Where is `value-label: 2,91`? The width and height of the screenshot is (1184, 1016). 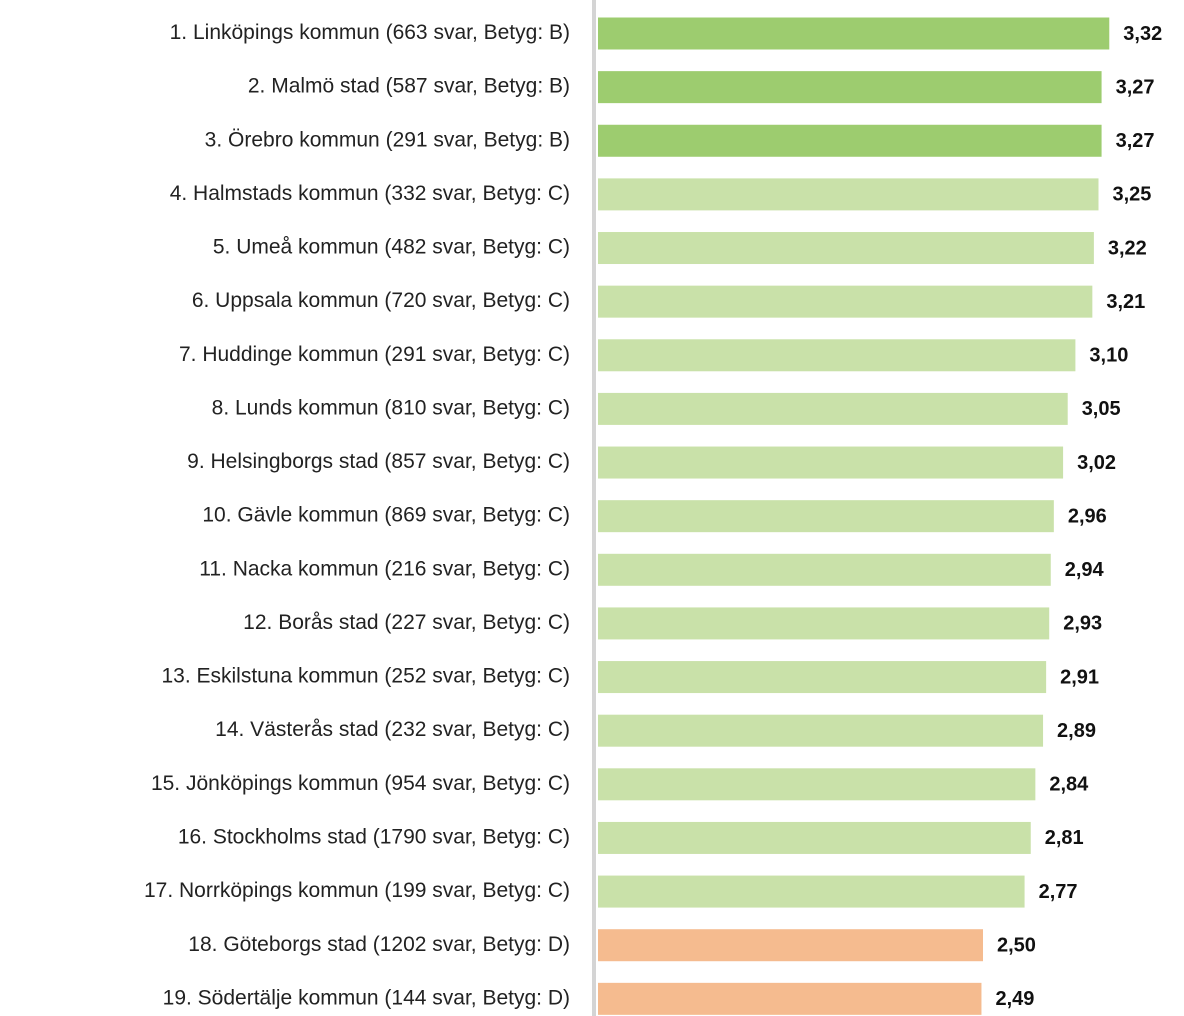 value-label: 2,91 is located at coordinates (1079, 677).